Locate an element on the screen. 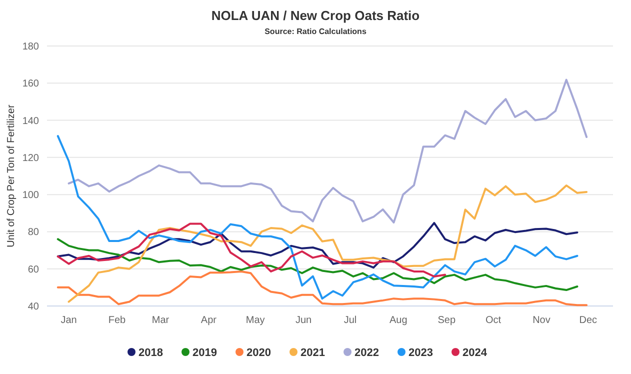 The height and width of the screenshot is (374, 631). legend-label: 2023 is located at coordinates (420, 353).